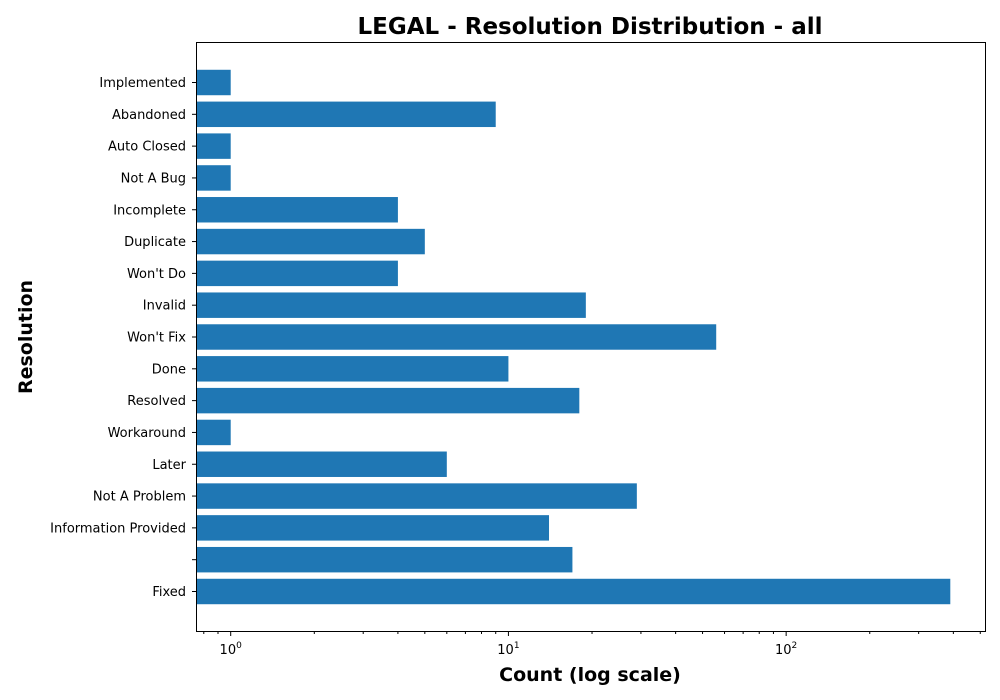 Image resolution: width=1000 pixels, height=700 pixels. What do you see at coordinates (321, 464) in the screenshot?
I see `bar-later` at bounding box center [321, 464].